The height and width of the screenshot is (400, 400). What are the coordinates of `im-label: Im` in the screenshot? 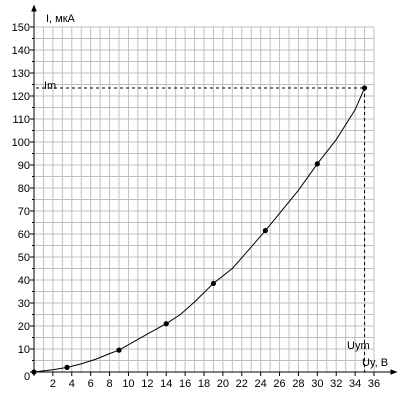 It's located at (50, 86).